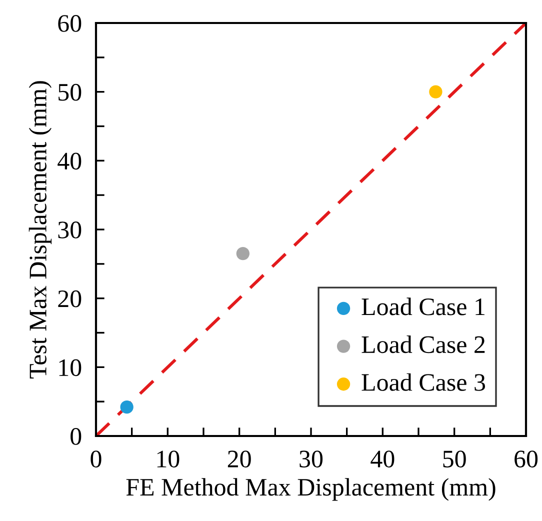 This screenshot has height=521, width=542. I want to click on y-tick-label: 10, so click(70, 367).